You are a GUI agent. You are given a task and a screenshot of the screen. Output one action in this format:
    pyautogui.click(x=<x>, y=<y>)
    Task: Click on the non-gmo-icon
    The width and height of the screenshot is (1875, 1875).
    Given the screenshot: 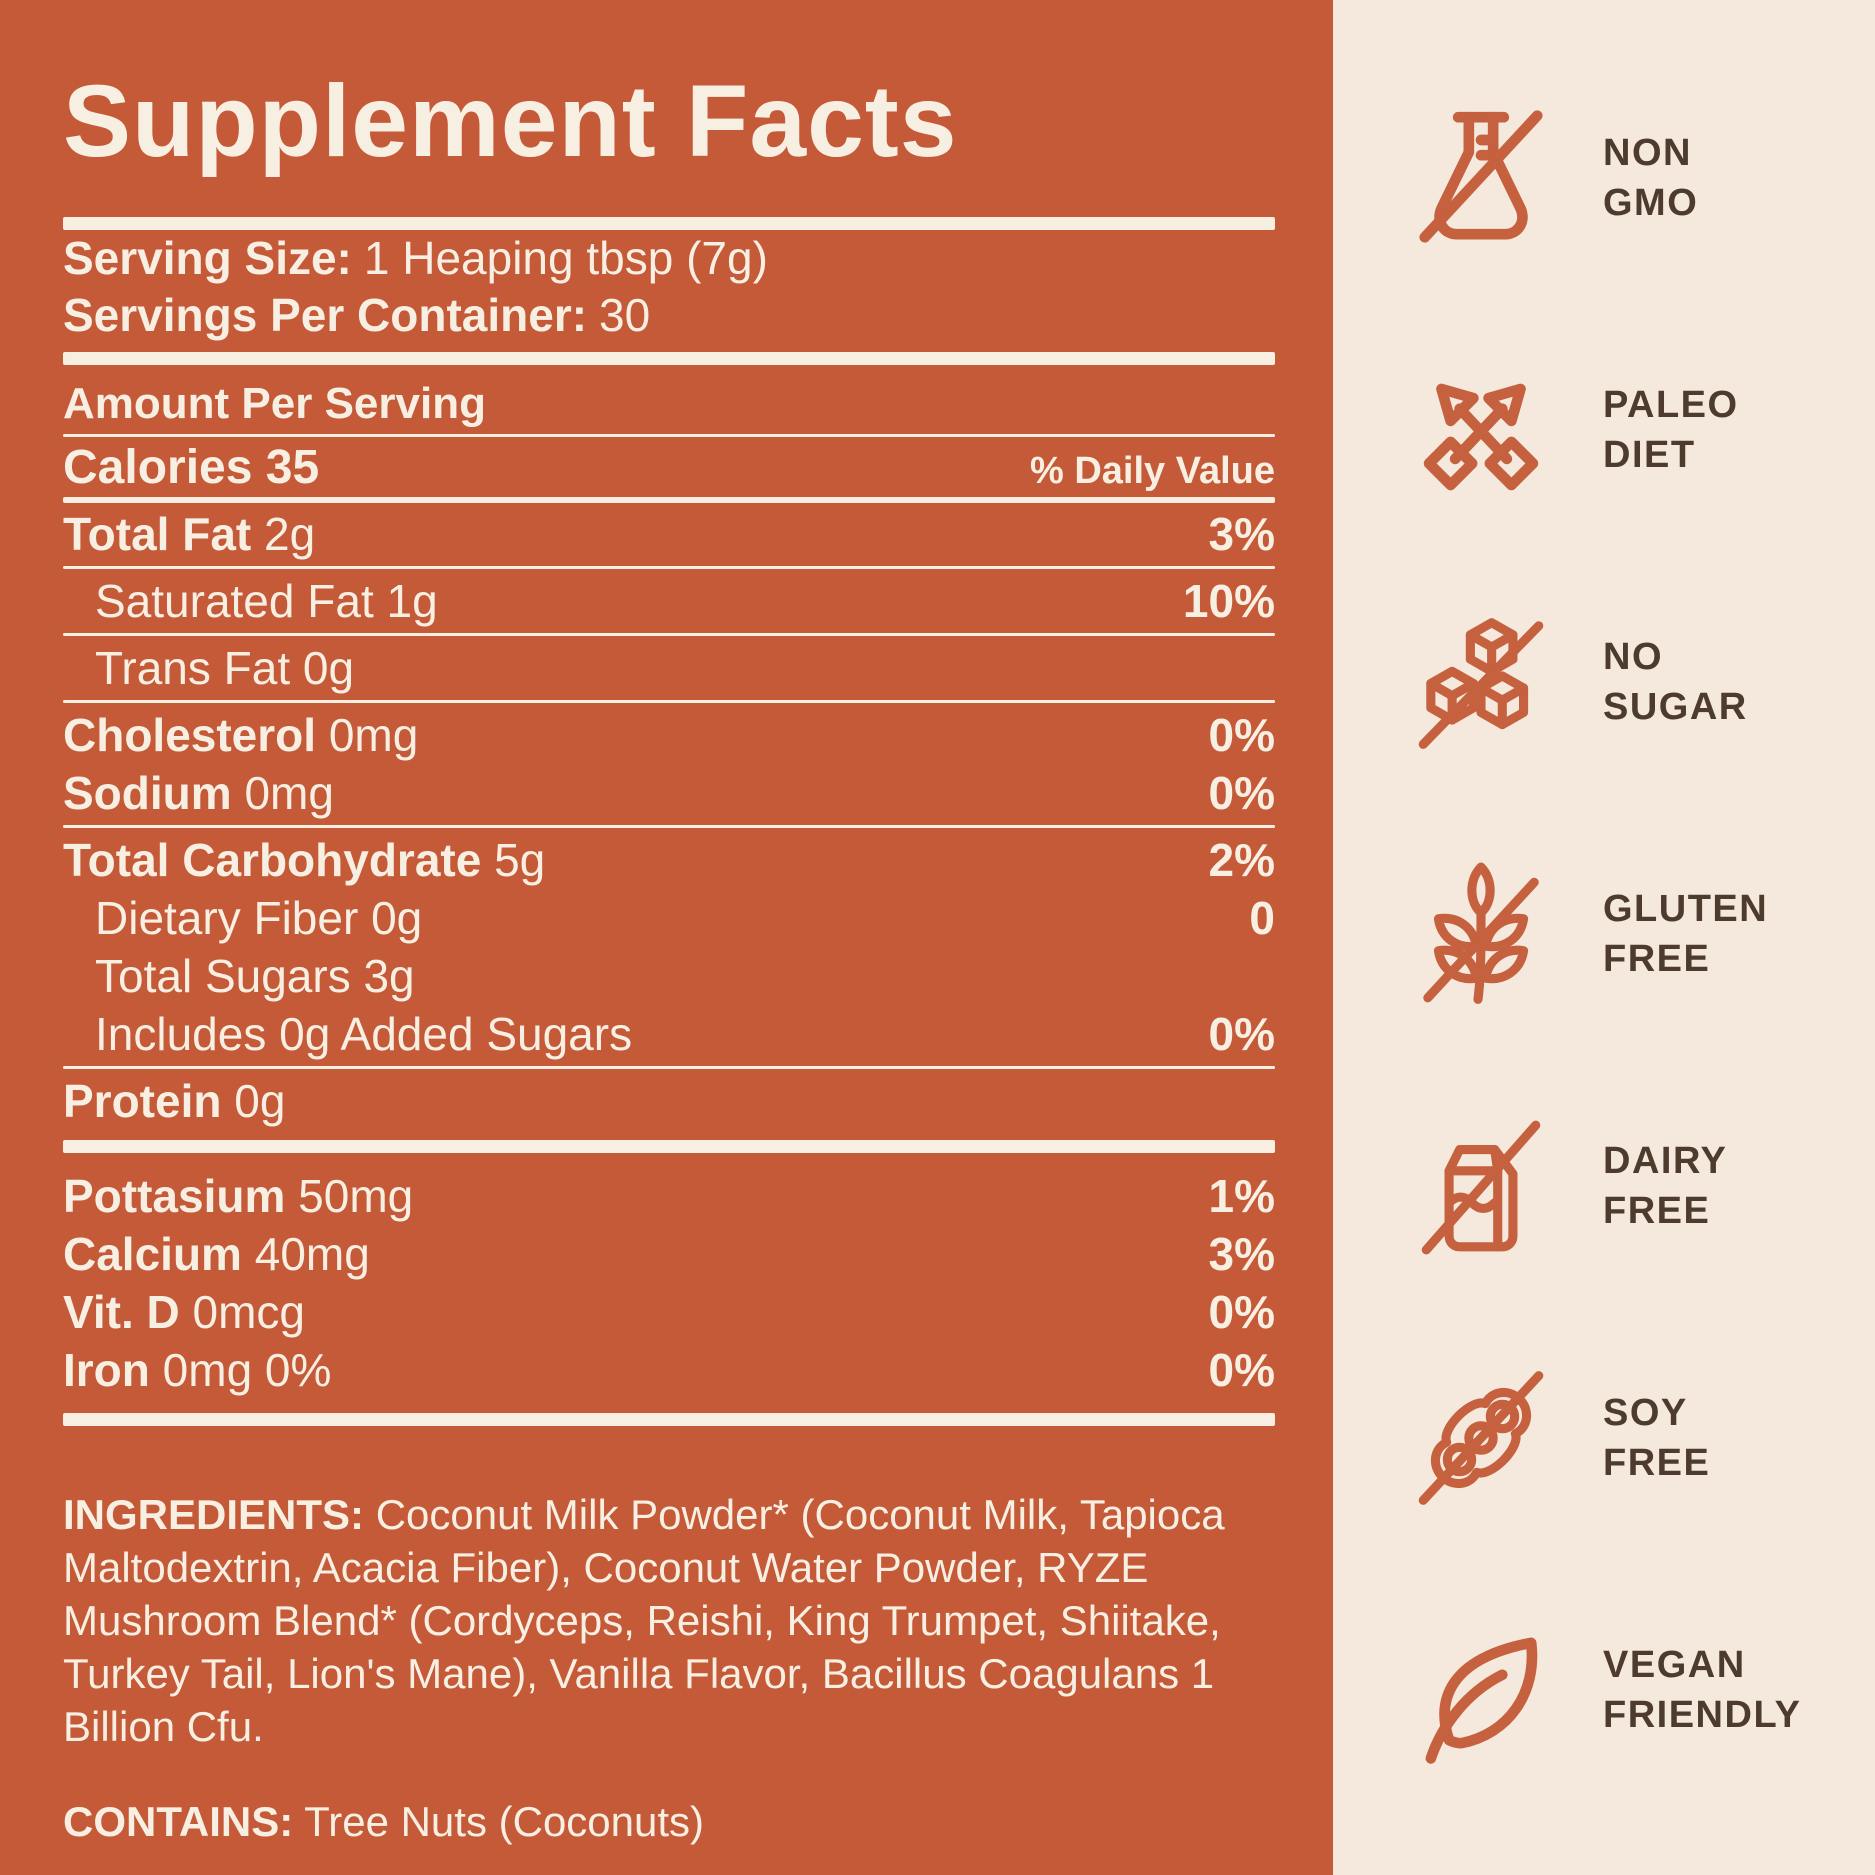 What is the action you would take?
    pyautogui.click(x=1481, y=176)
    